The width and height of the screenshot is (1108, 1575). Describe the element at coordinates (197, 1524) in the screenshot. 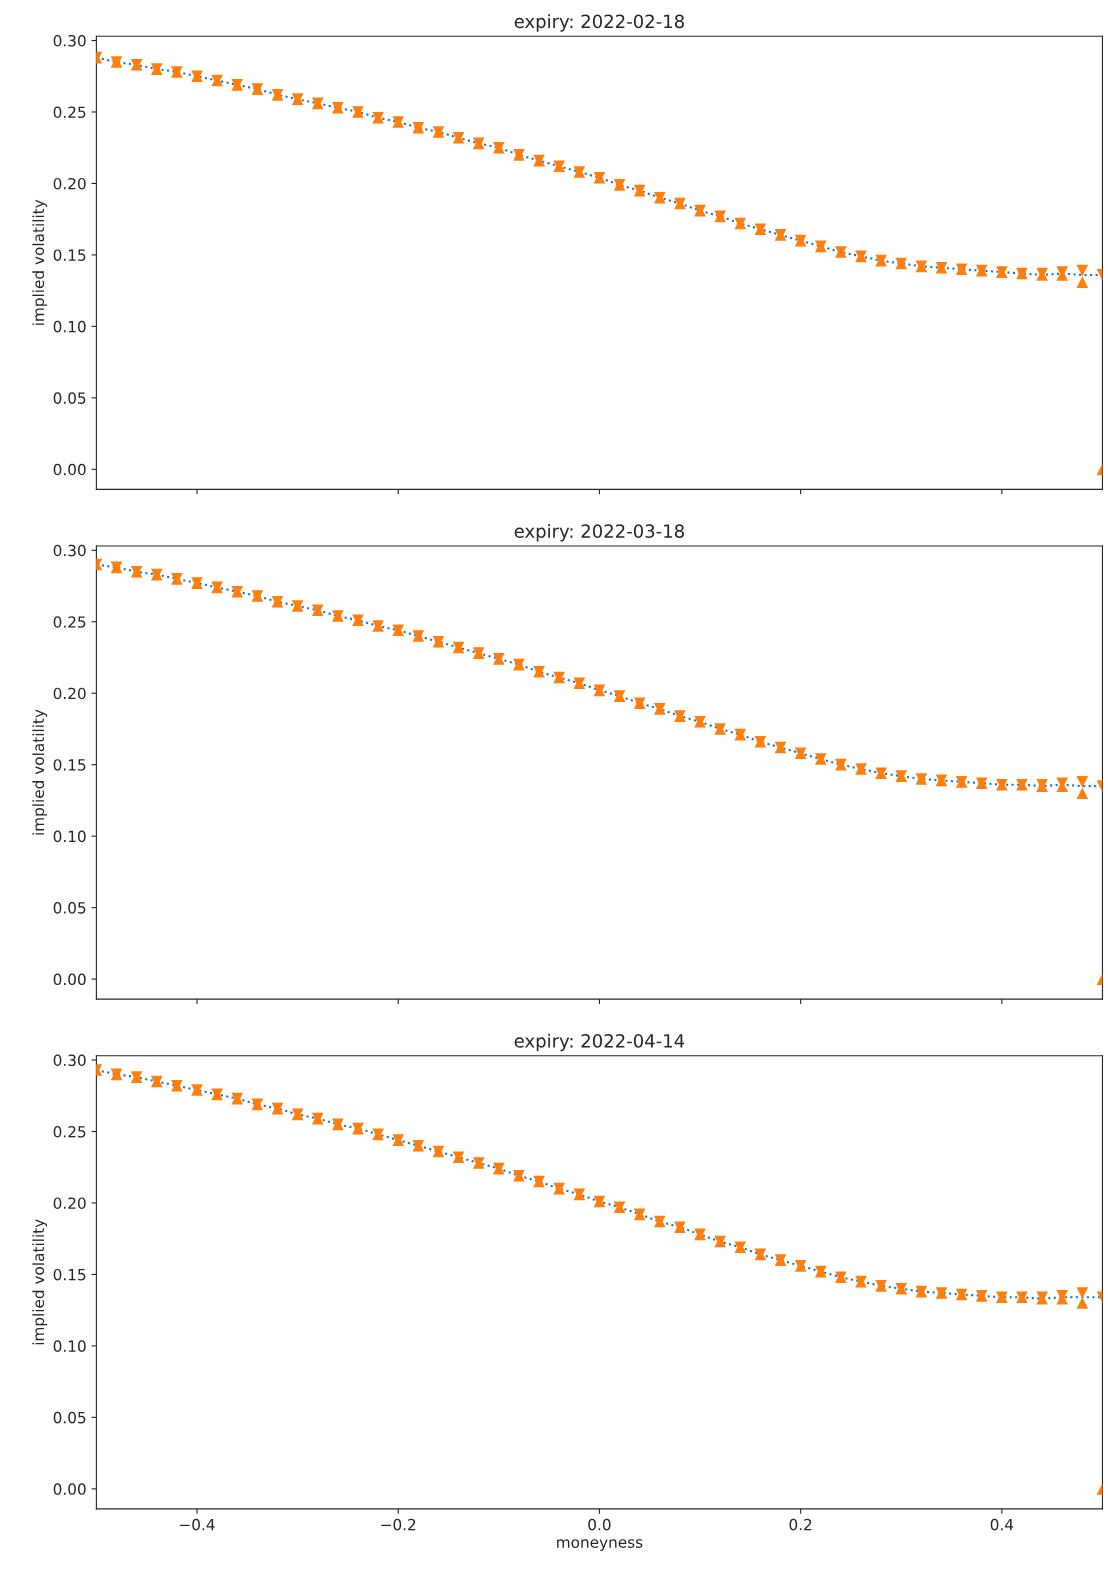

I see `x-tick-label: −0.4` at that location.